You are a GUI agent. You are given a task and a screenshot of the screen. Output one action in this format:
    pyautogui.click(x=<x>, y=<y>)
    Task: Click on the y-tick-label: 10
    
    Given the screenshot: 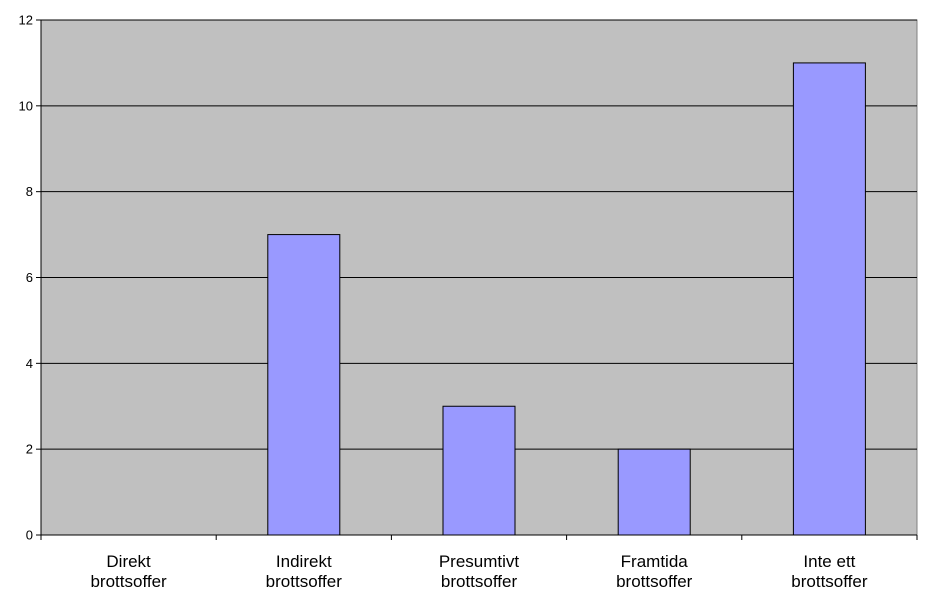 What is the action you would take?
    pyautogui.click(x=26, y=105)
    